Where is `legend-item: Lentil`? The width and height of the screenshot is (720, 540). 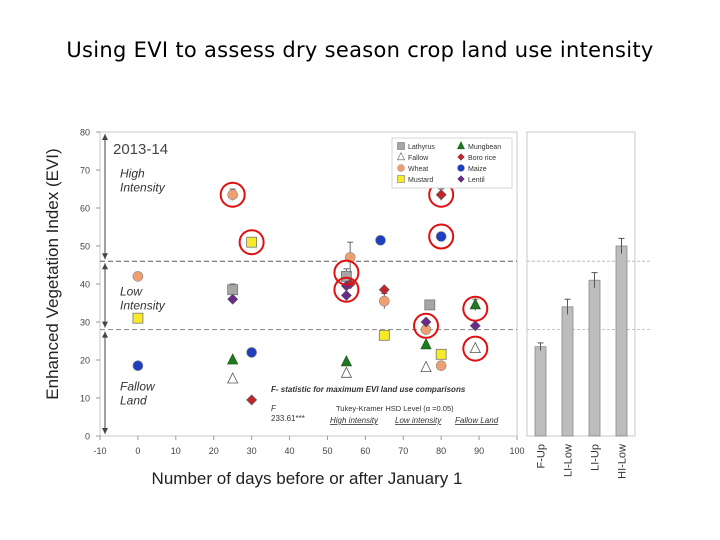
legend-item: Lentil is located at coordinates (471, 179).